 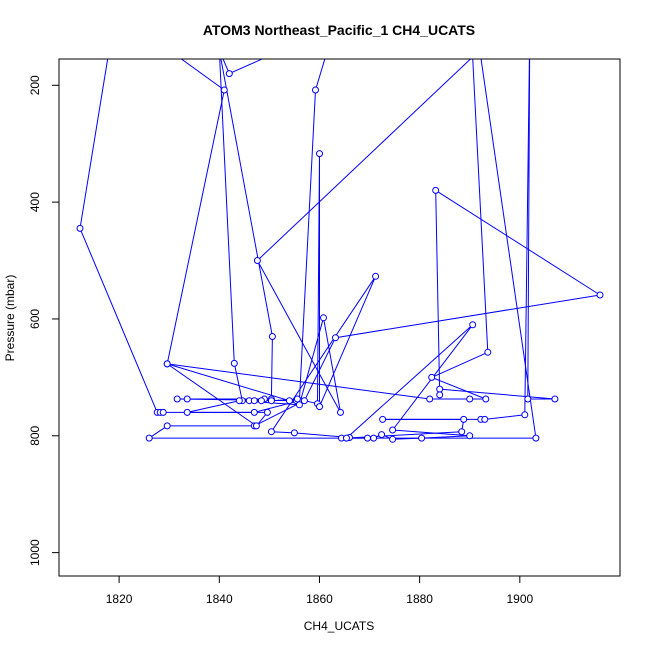 What do you see at coordinates (35, 552) in the screenshot?
I see `y-tick-label: 1000` at bounding box center [35, 552].